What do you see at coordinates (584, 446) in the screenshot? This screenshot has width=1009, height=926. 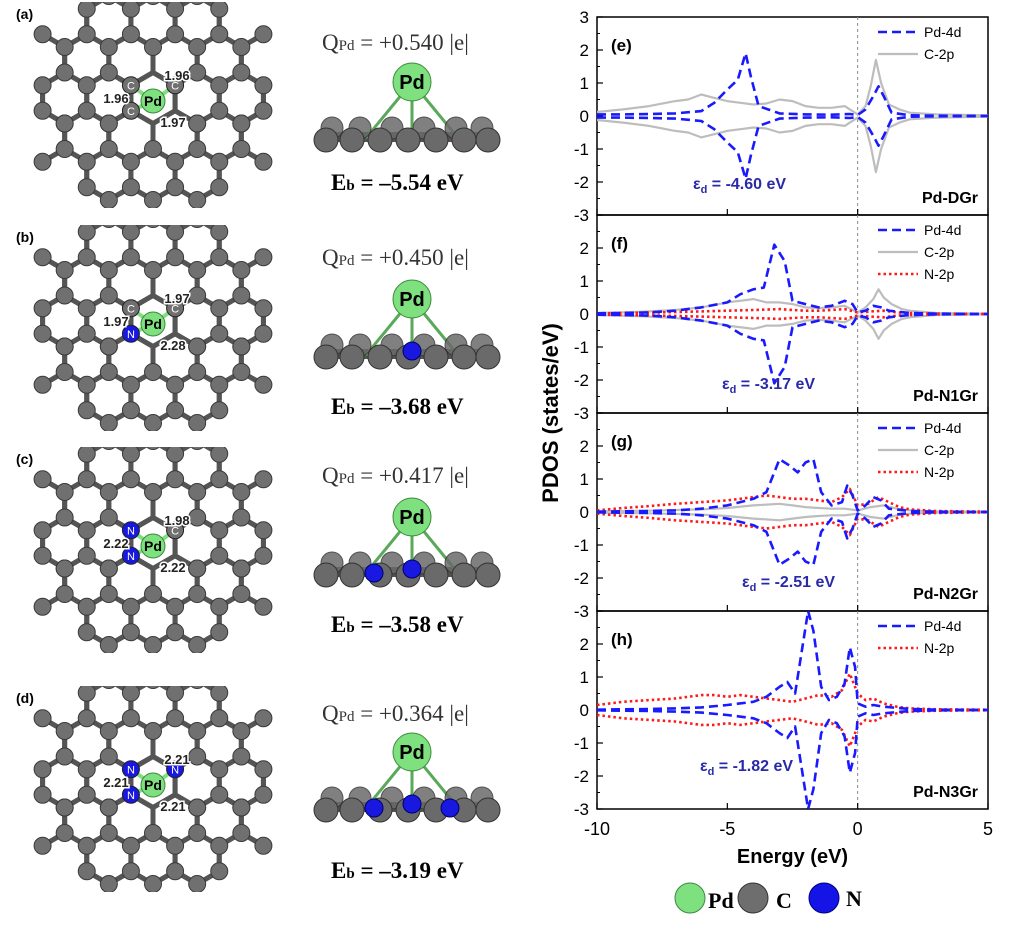 I see `y-tick-label: 2` at bounding box center [584, 446].